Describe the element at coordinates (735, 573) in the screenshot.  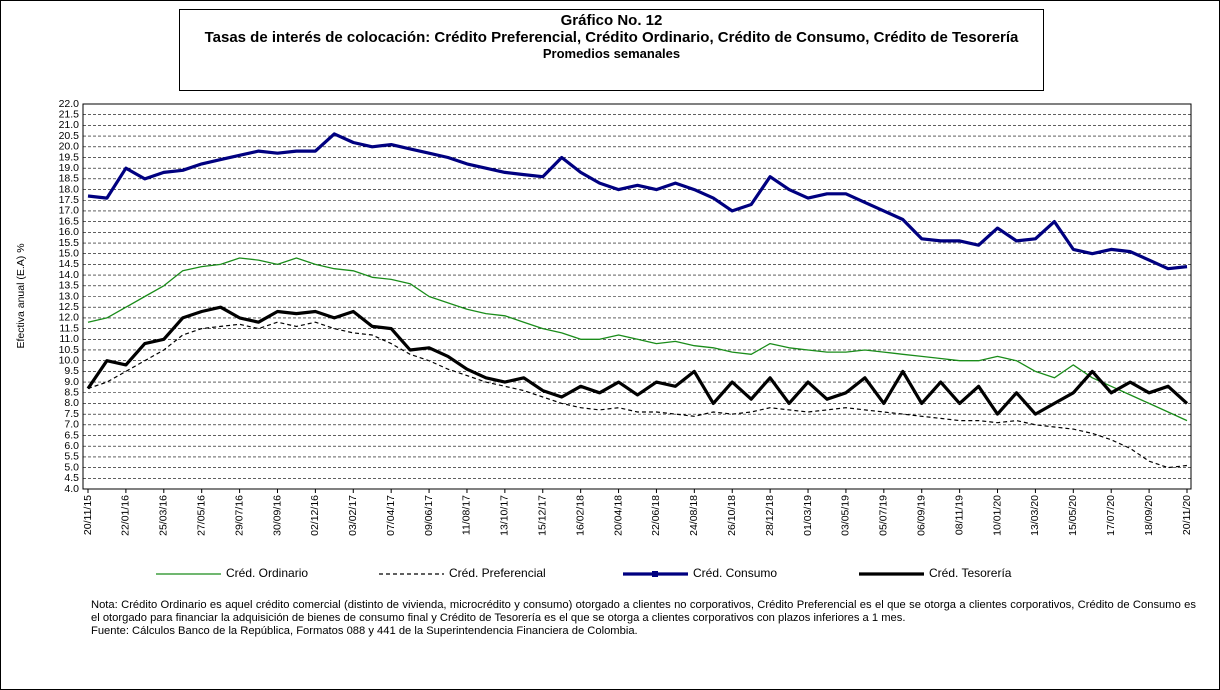
I see `legend-label: Créd. Consumo` at that location.